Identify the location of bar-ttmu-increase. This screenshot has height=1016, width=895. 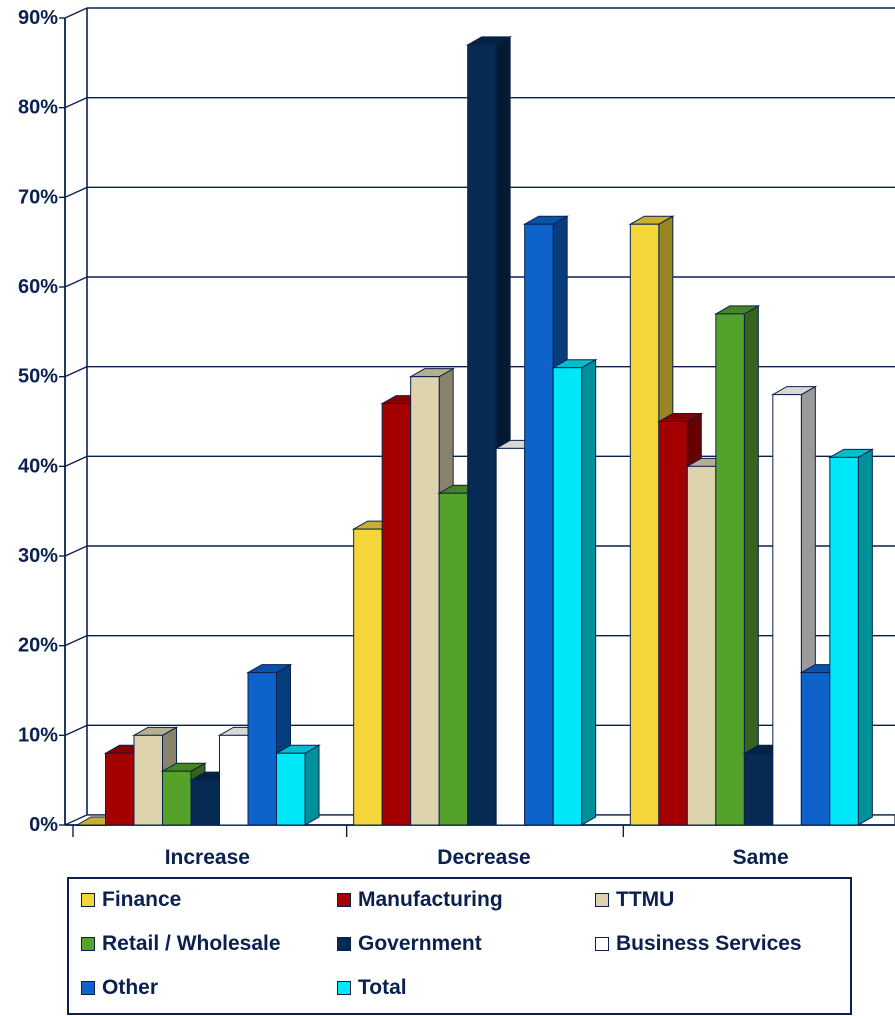
(148, 780).